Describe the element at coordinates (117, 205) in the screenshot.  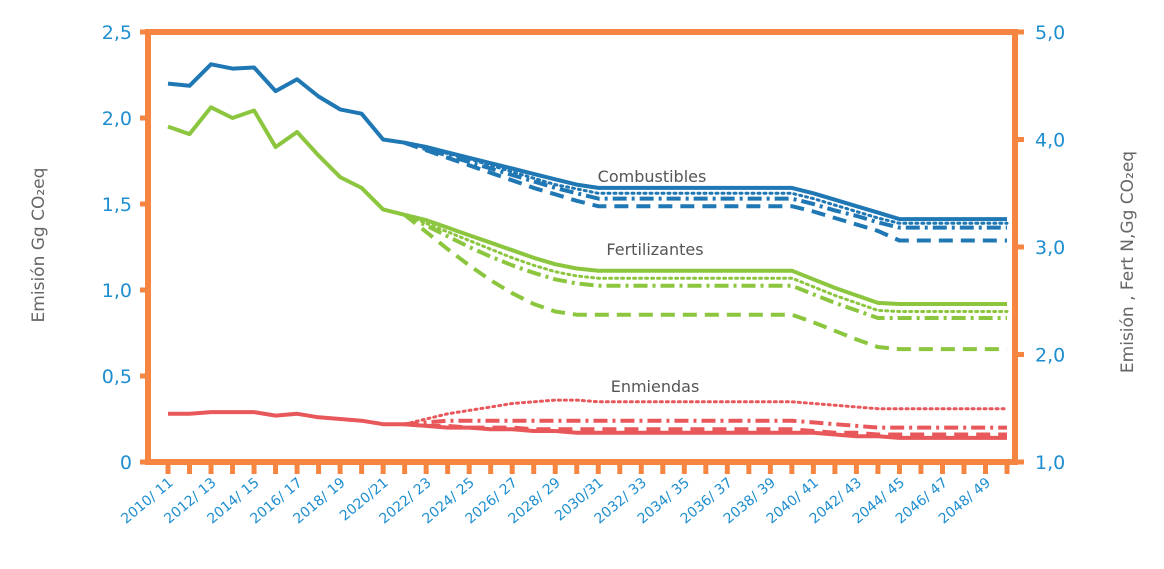
I see `y-left-tick-label: 1,5` at that location.